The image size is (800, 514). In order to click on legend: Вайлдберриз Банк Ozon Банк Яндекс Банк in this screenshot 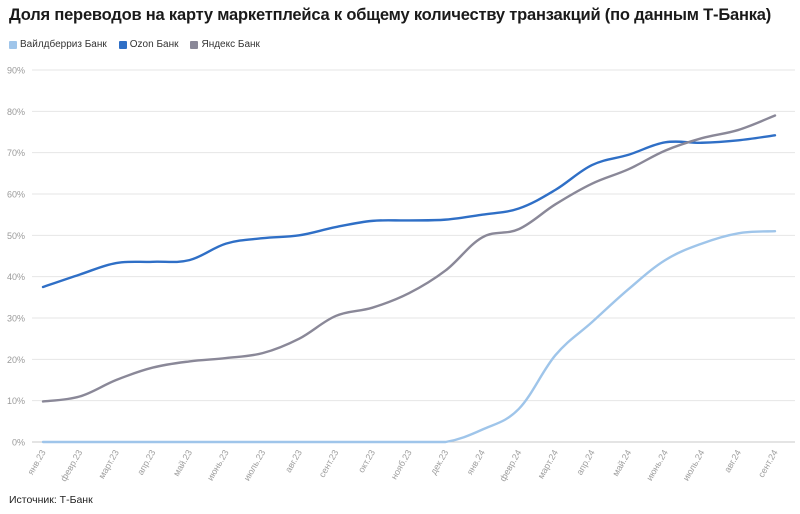, I will do `click(134, 44)`.